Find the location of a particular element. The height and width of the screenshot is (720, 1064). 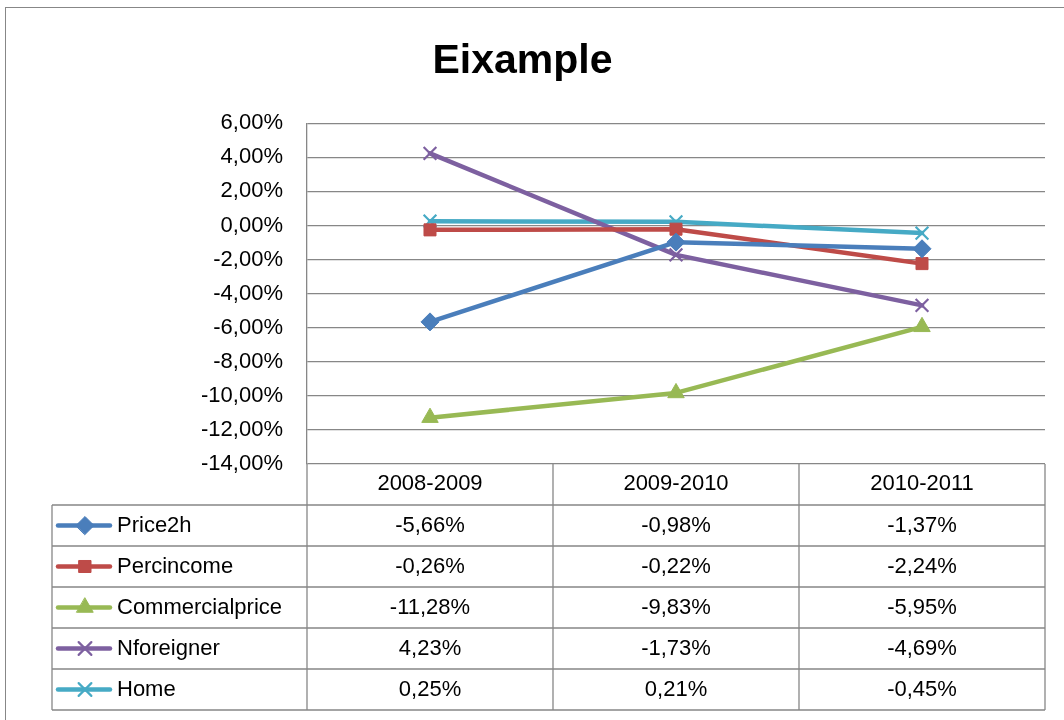

y-tick-label: -2,00% is located at coordinates (248, 258).